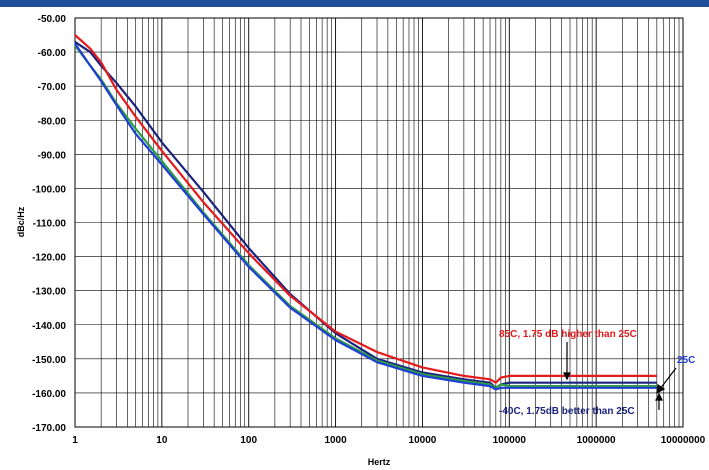 The image size is (709, 470). I want to click on y-axis-title: dBc/Hz, so click(21, 221).